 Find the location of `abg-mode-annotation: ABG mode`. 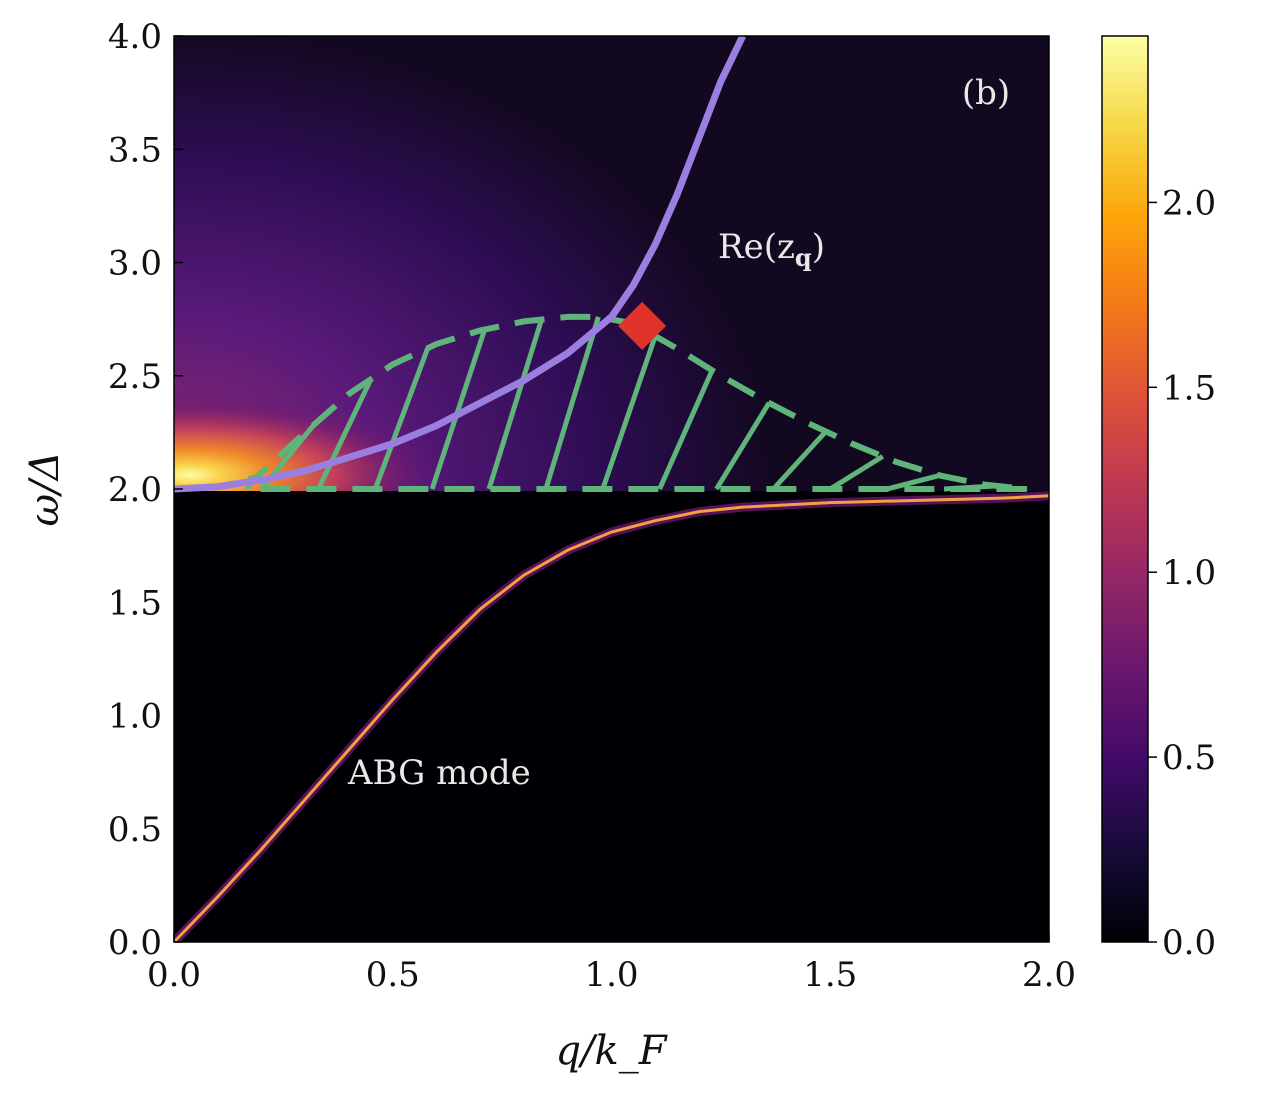

abg-mode-annotation: ABG mode is located at coordinates (439, 773).